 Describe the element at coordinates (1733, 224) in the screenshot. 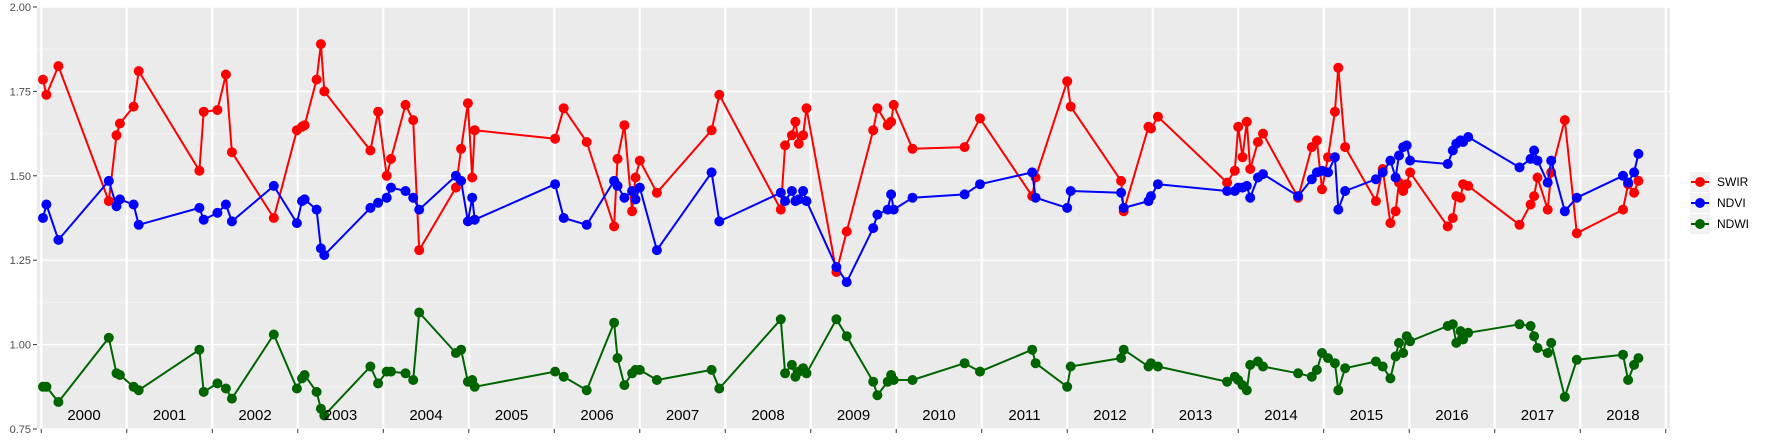

I see `legend-label-ndwi: NDWI` at that location.